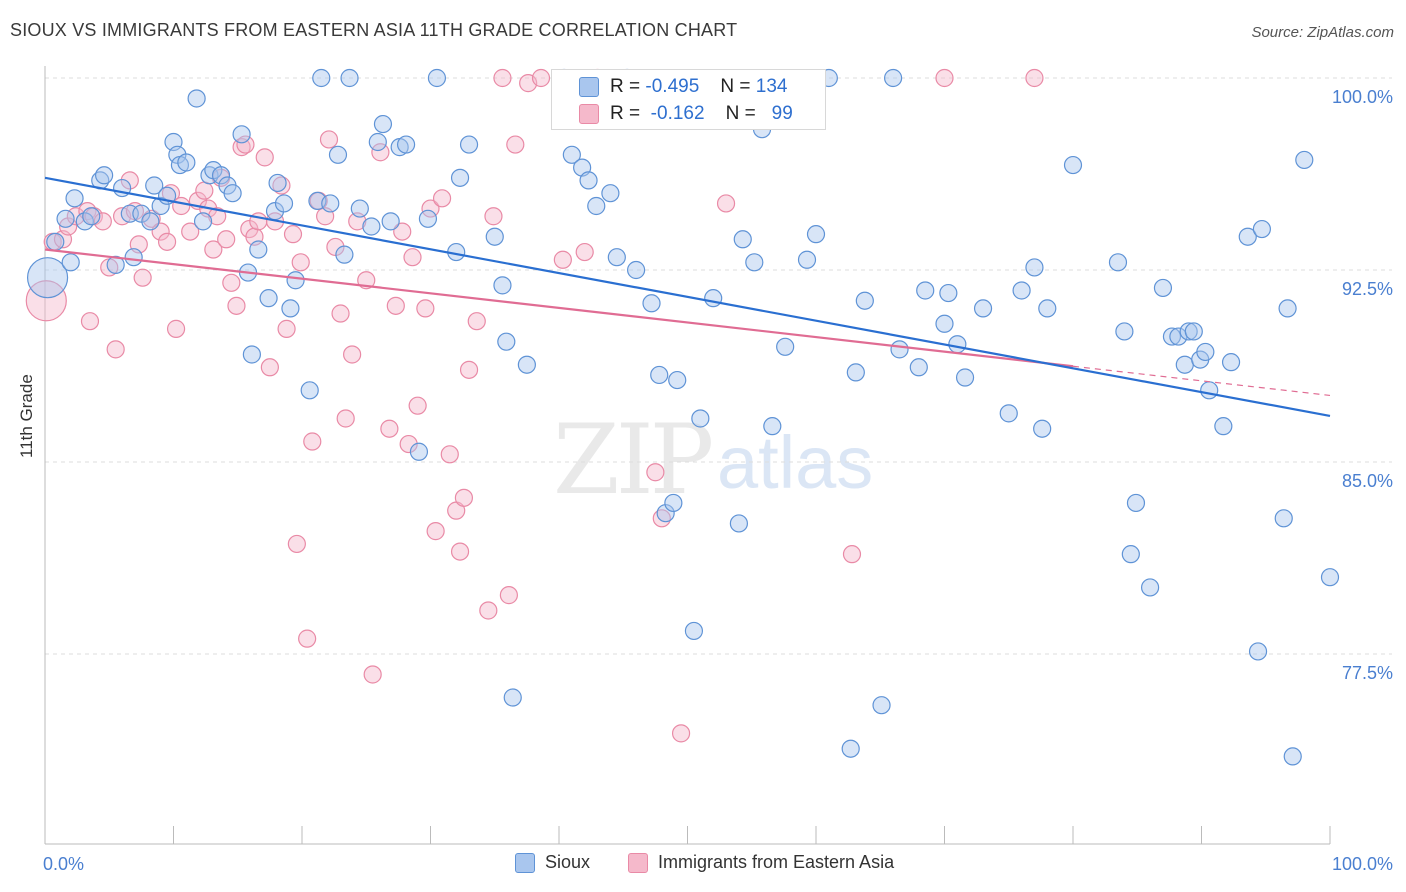  I want to click on legend-item-imm: Immigrants from Eastern Asia, so click(761, 862).